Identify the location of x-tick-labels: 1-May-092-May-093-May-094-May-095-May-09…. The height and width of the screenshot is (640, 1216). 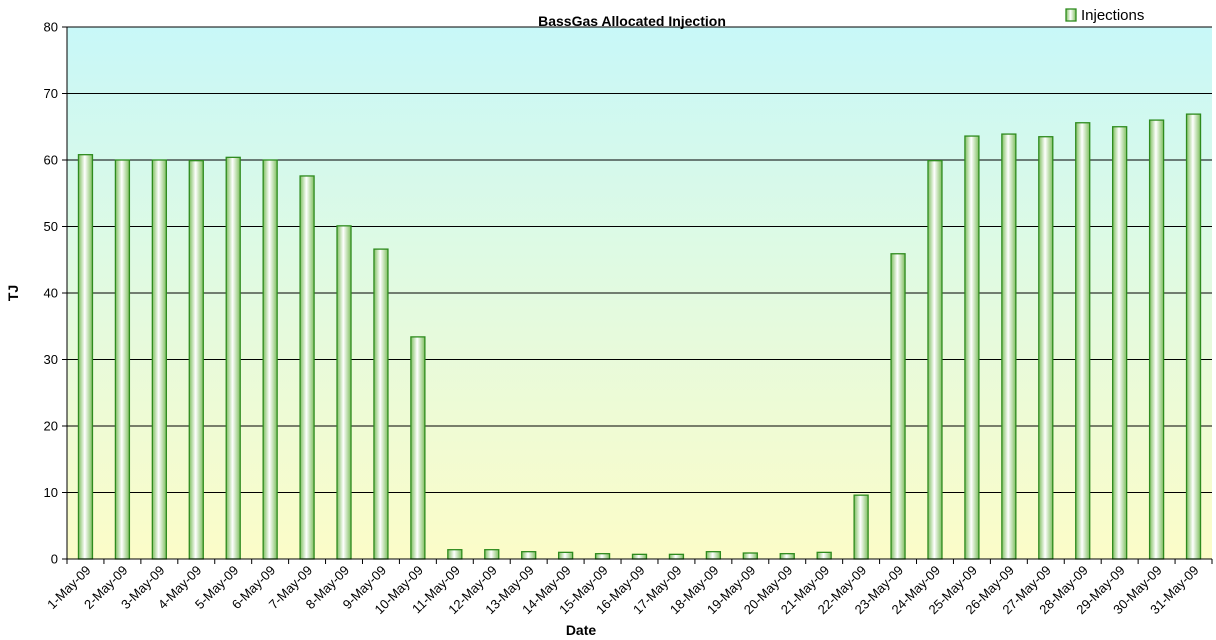
(623, 590).